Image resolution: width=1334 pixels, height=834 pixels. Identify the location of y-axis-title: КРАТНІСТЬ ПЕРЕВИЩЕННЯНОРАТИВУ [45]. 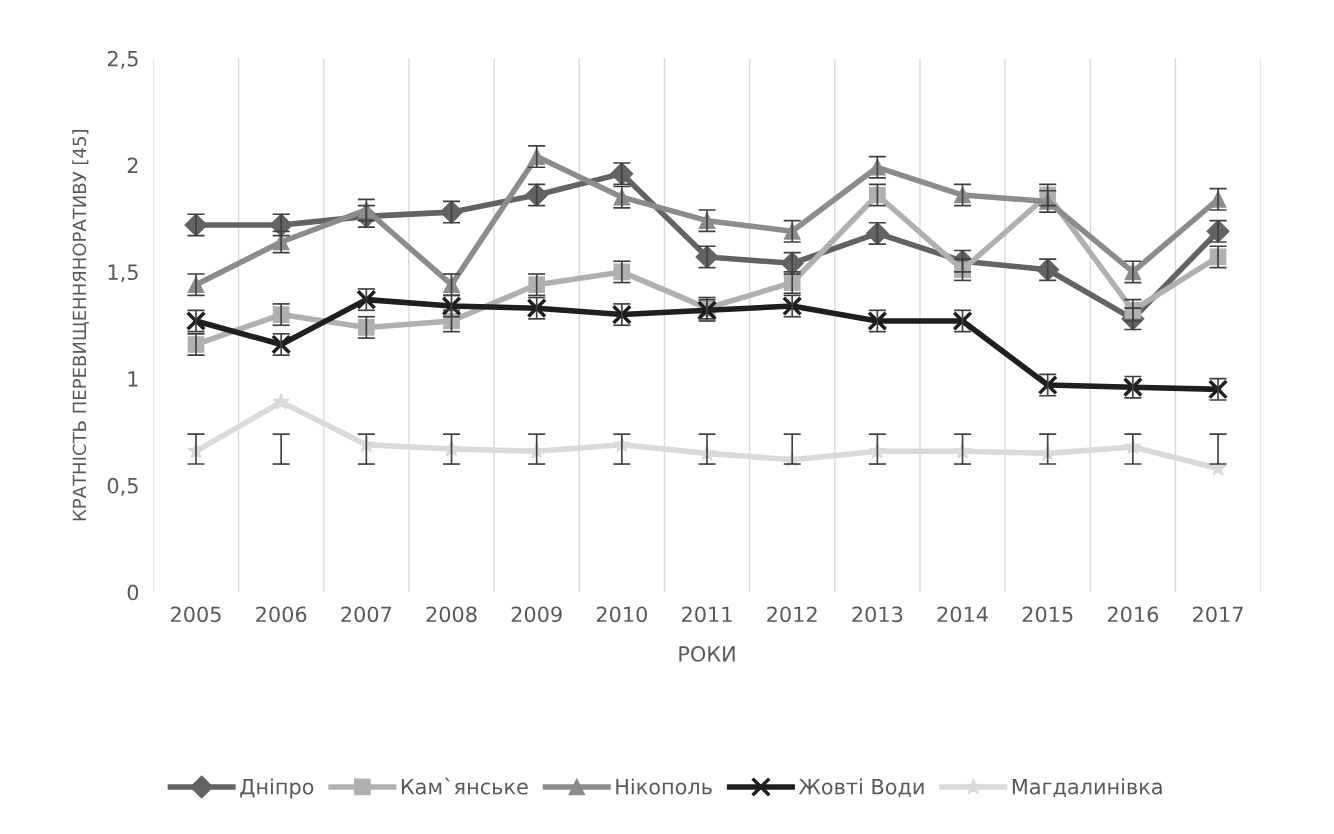
(80, 325).